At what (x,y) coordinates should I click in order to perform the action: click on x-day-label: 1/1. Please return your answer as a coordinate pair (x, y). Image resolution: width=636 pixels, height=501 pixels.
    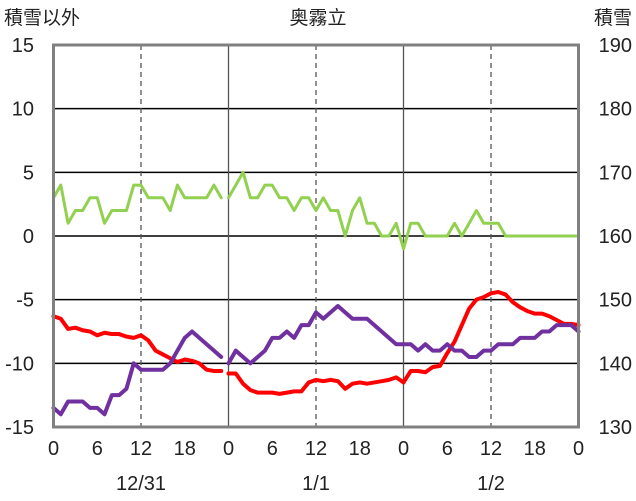
    Looking at the image, I should click on (316, 484).